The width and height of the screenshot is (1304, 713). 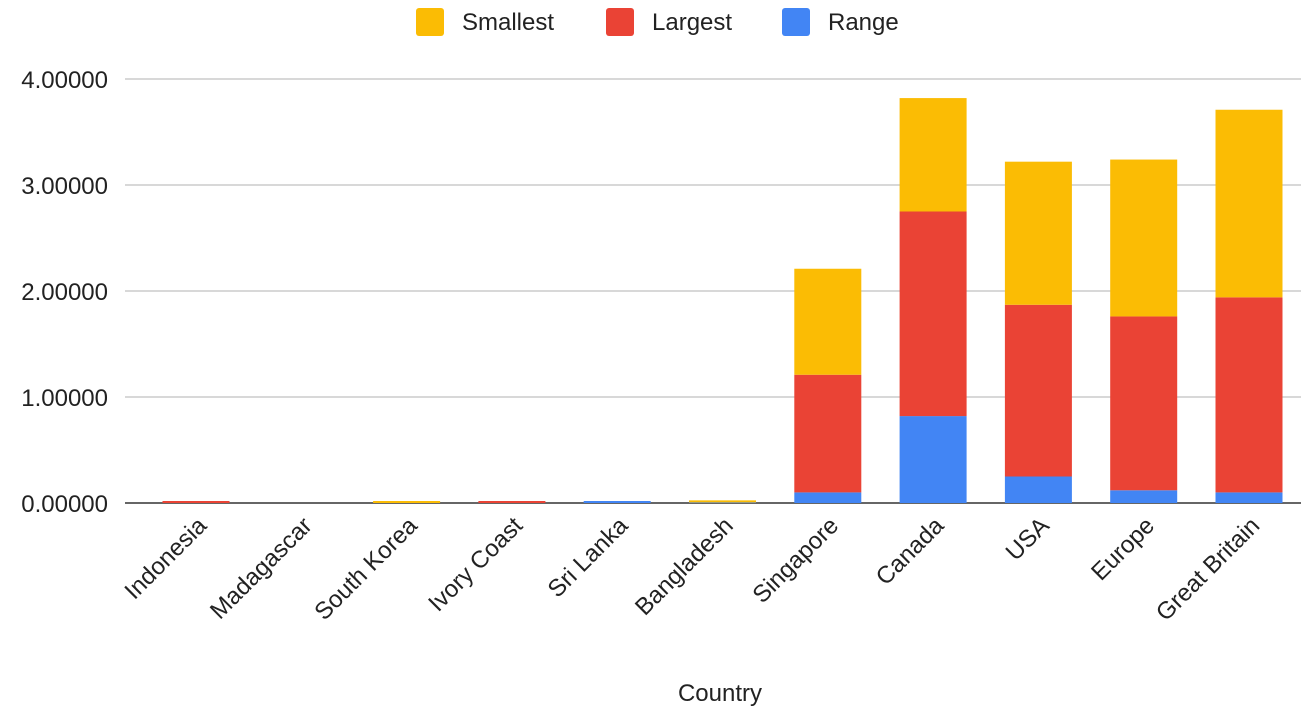 What do you see at coordinates (475, 564) in the screenshot?
I see `x-tick-label: Ivory Coast` at bounding box center [475, 564].